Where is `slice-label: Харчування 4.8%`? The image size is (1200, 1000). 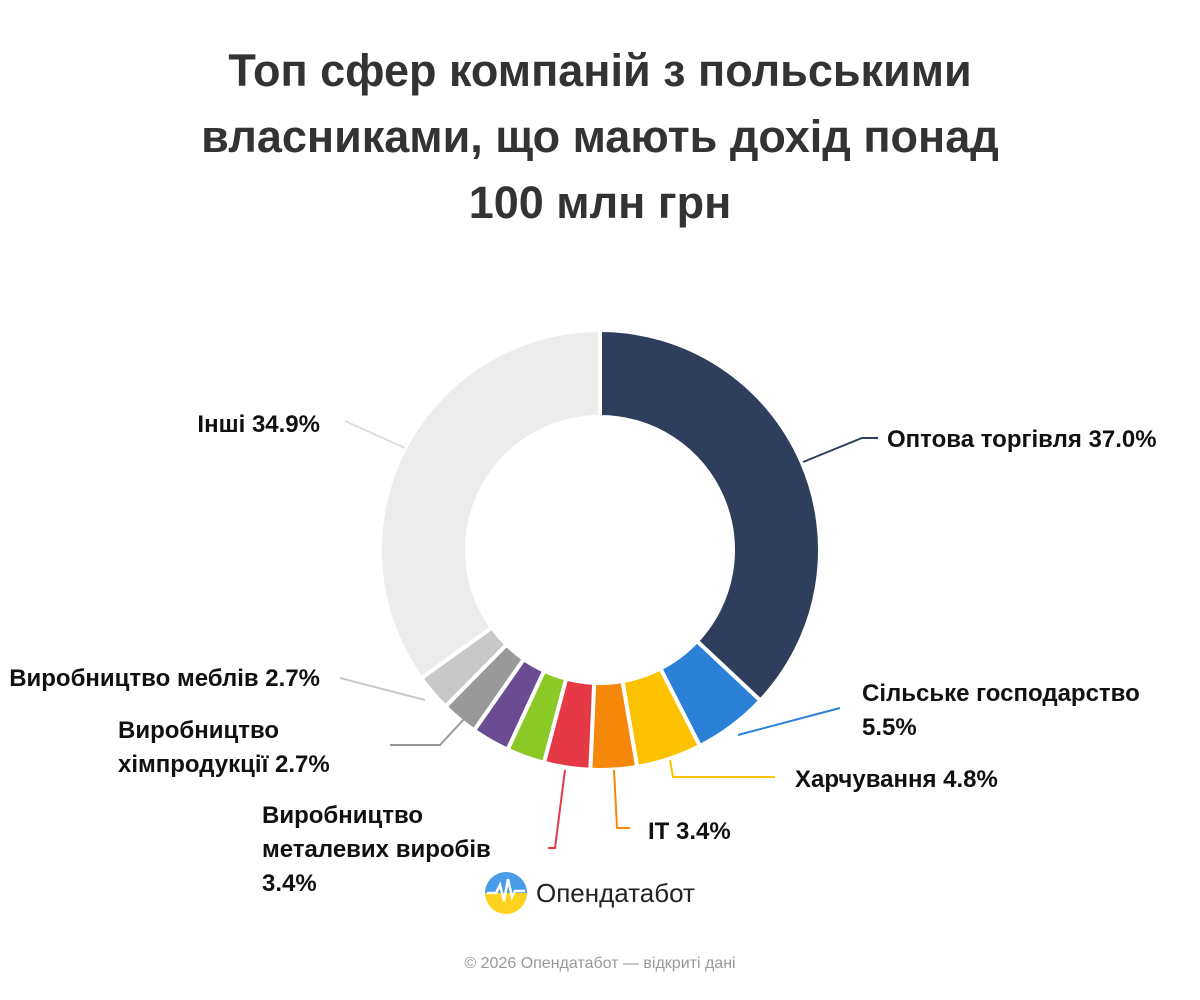 slice-label: Харчування 4.8% is located at coordinates (945, 780).